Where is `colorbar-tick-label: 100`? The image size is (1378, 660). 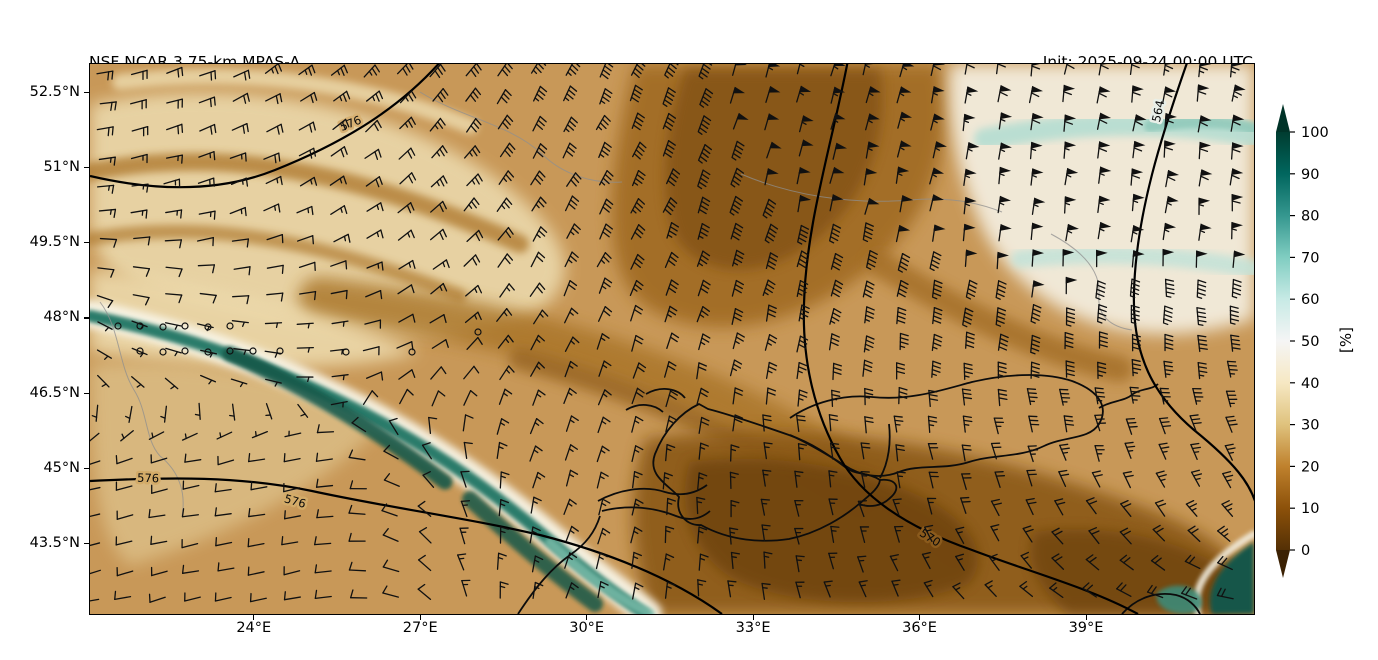
colorbar-tick-label: 100 is located at coordinates (1315, 133).